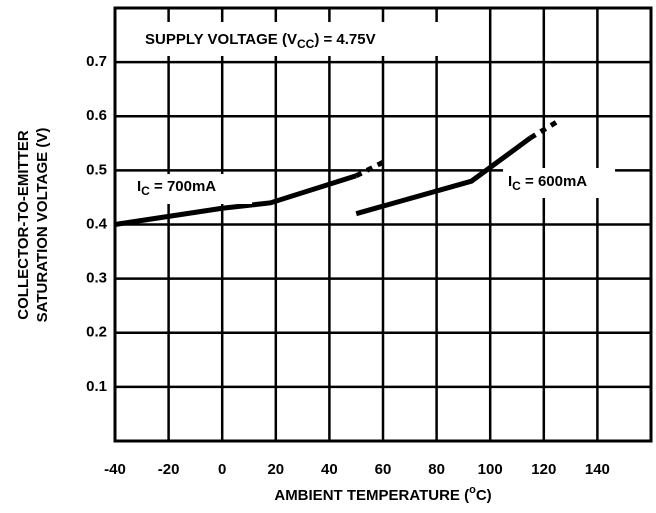 The height and width of the screenshot is (513, 656). Describe the element at coordinates (275, 469) in the screenshot. I see `x-tick-label: 20` at that location.